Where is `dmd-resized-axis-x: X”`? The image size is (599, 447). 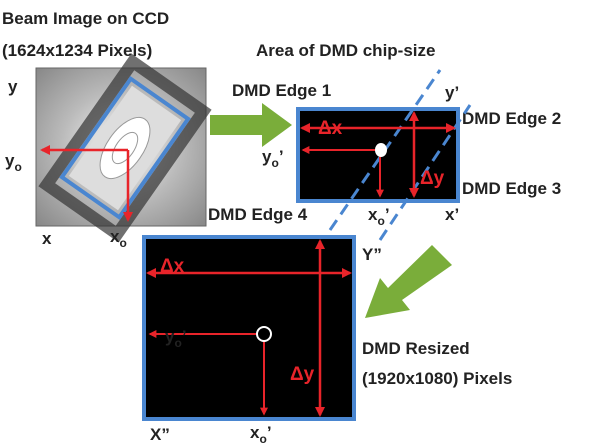
dmd-resized-axis-x: X” is located at coordinates (160, 434).